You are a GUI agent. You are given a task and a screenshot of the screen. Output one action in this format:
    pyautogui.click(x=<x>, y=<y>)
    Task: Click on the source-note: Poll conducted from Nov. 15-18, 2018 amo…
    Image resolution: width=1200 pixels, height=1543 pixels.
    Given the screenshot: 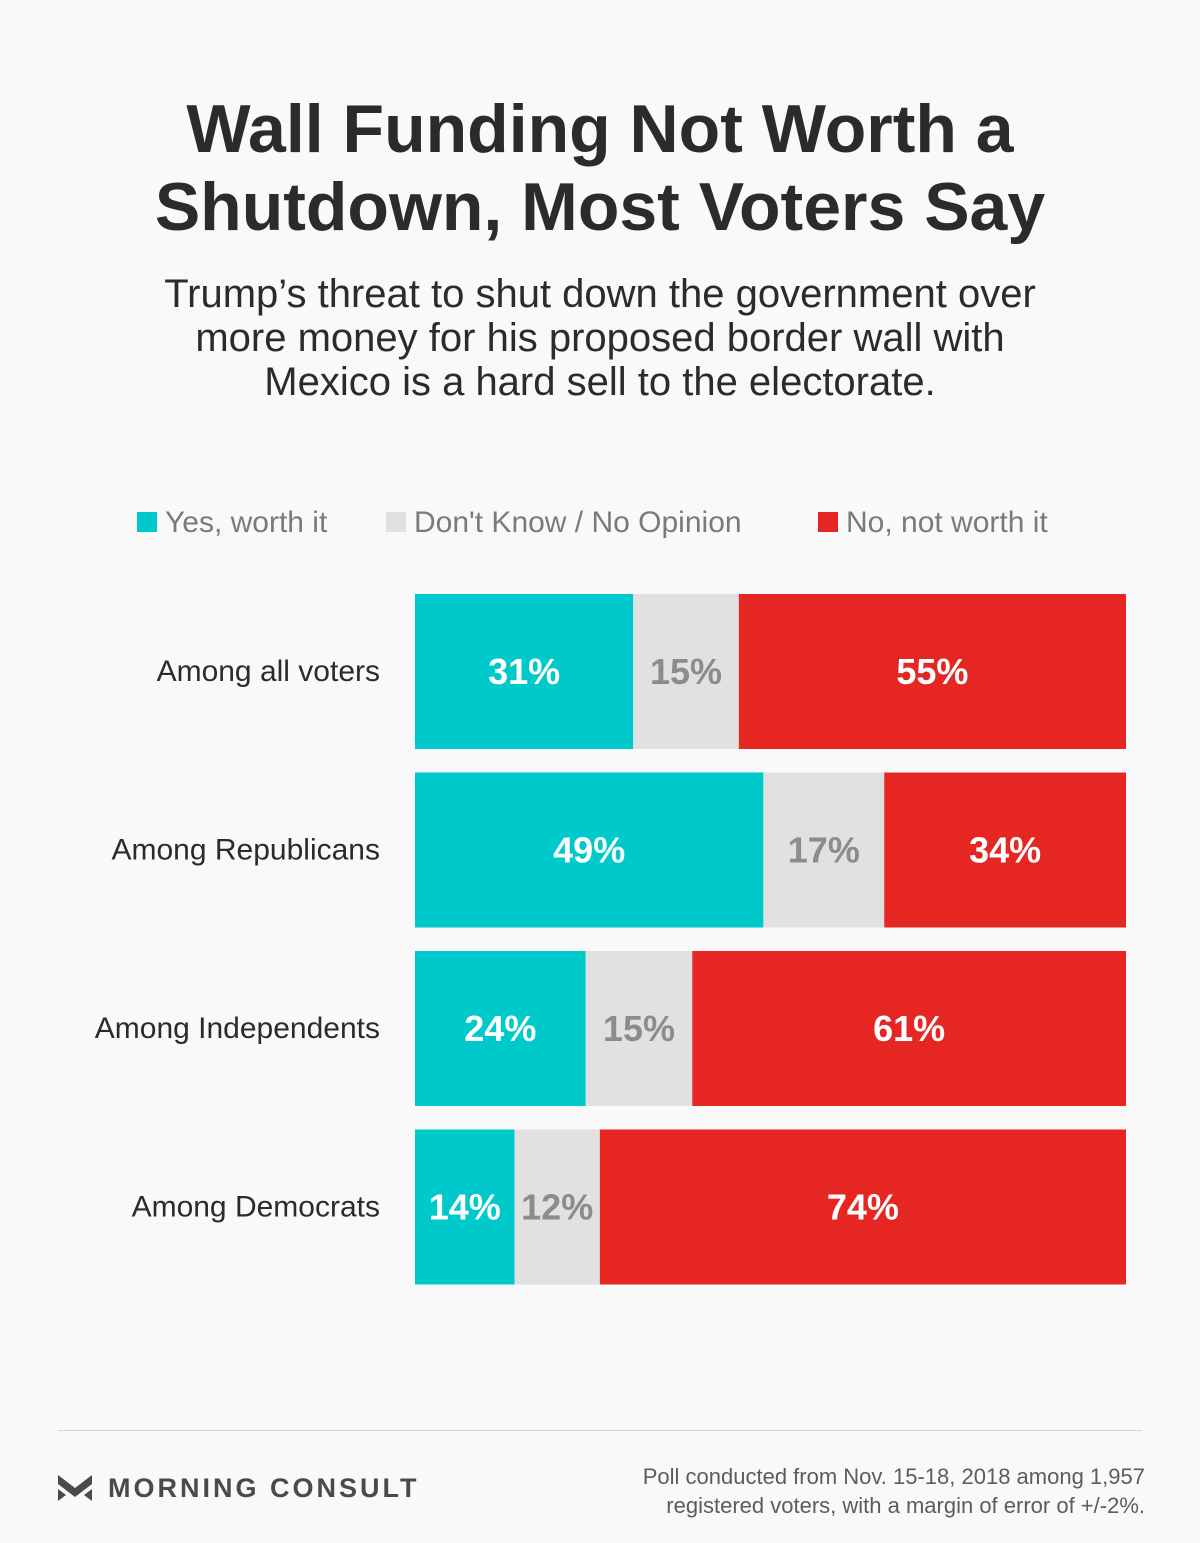 What is the action you would take?
    pyautogui.click(x=835, y=1491)
    